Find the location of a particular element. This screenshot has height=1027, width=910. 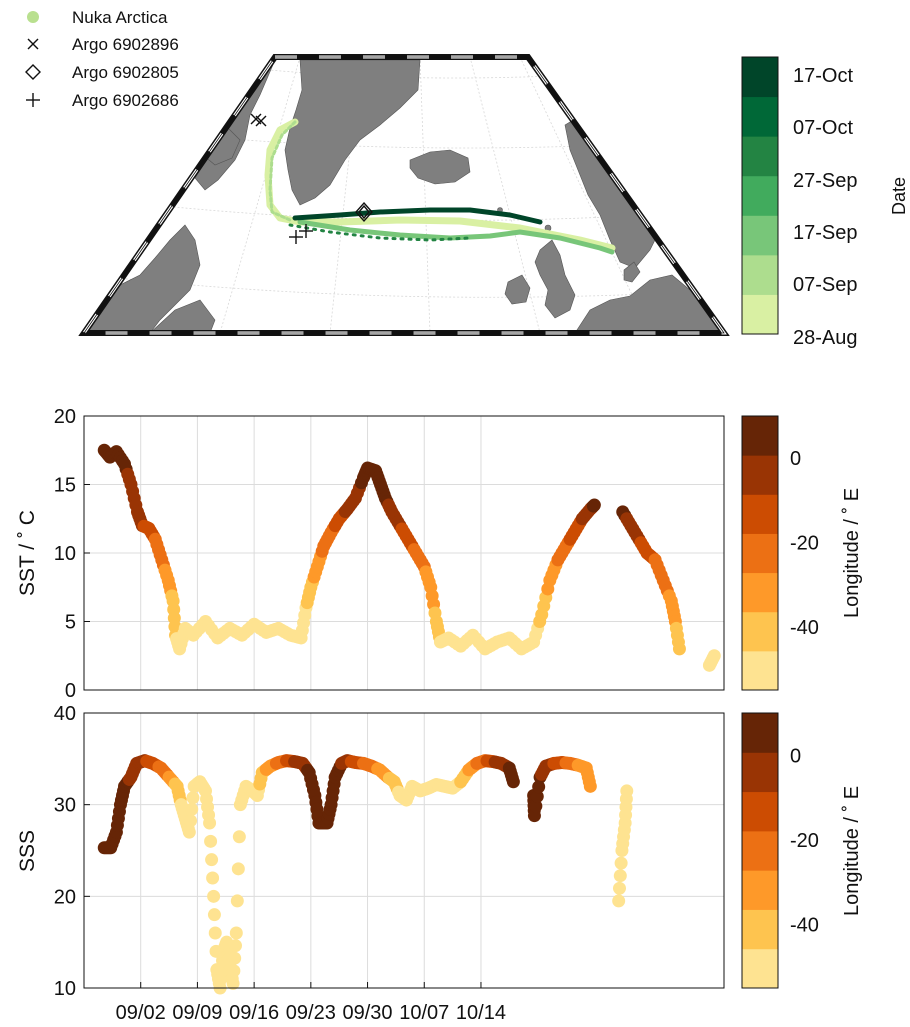

sss-points is located at coordinates (365, 874).